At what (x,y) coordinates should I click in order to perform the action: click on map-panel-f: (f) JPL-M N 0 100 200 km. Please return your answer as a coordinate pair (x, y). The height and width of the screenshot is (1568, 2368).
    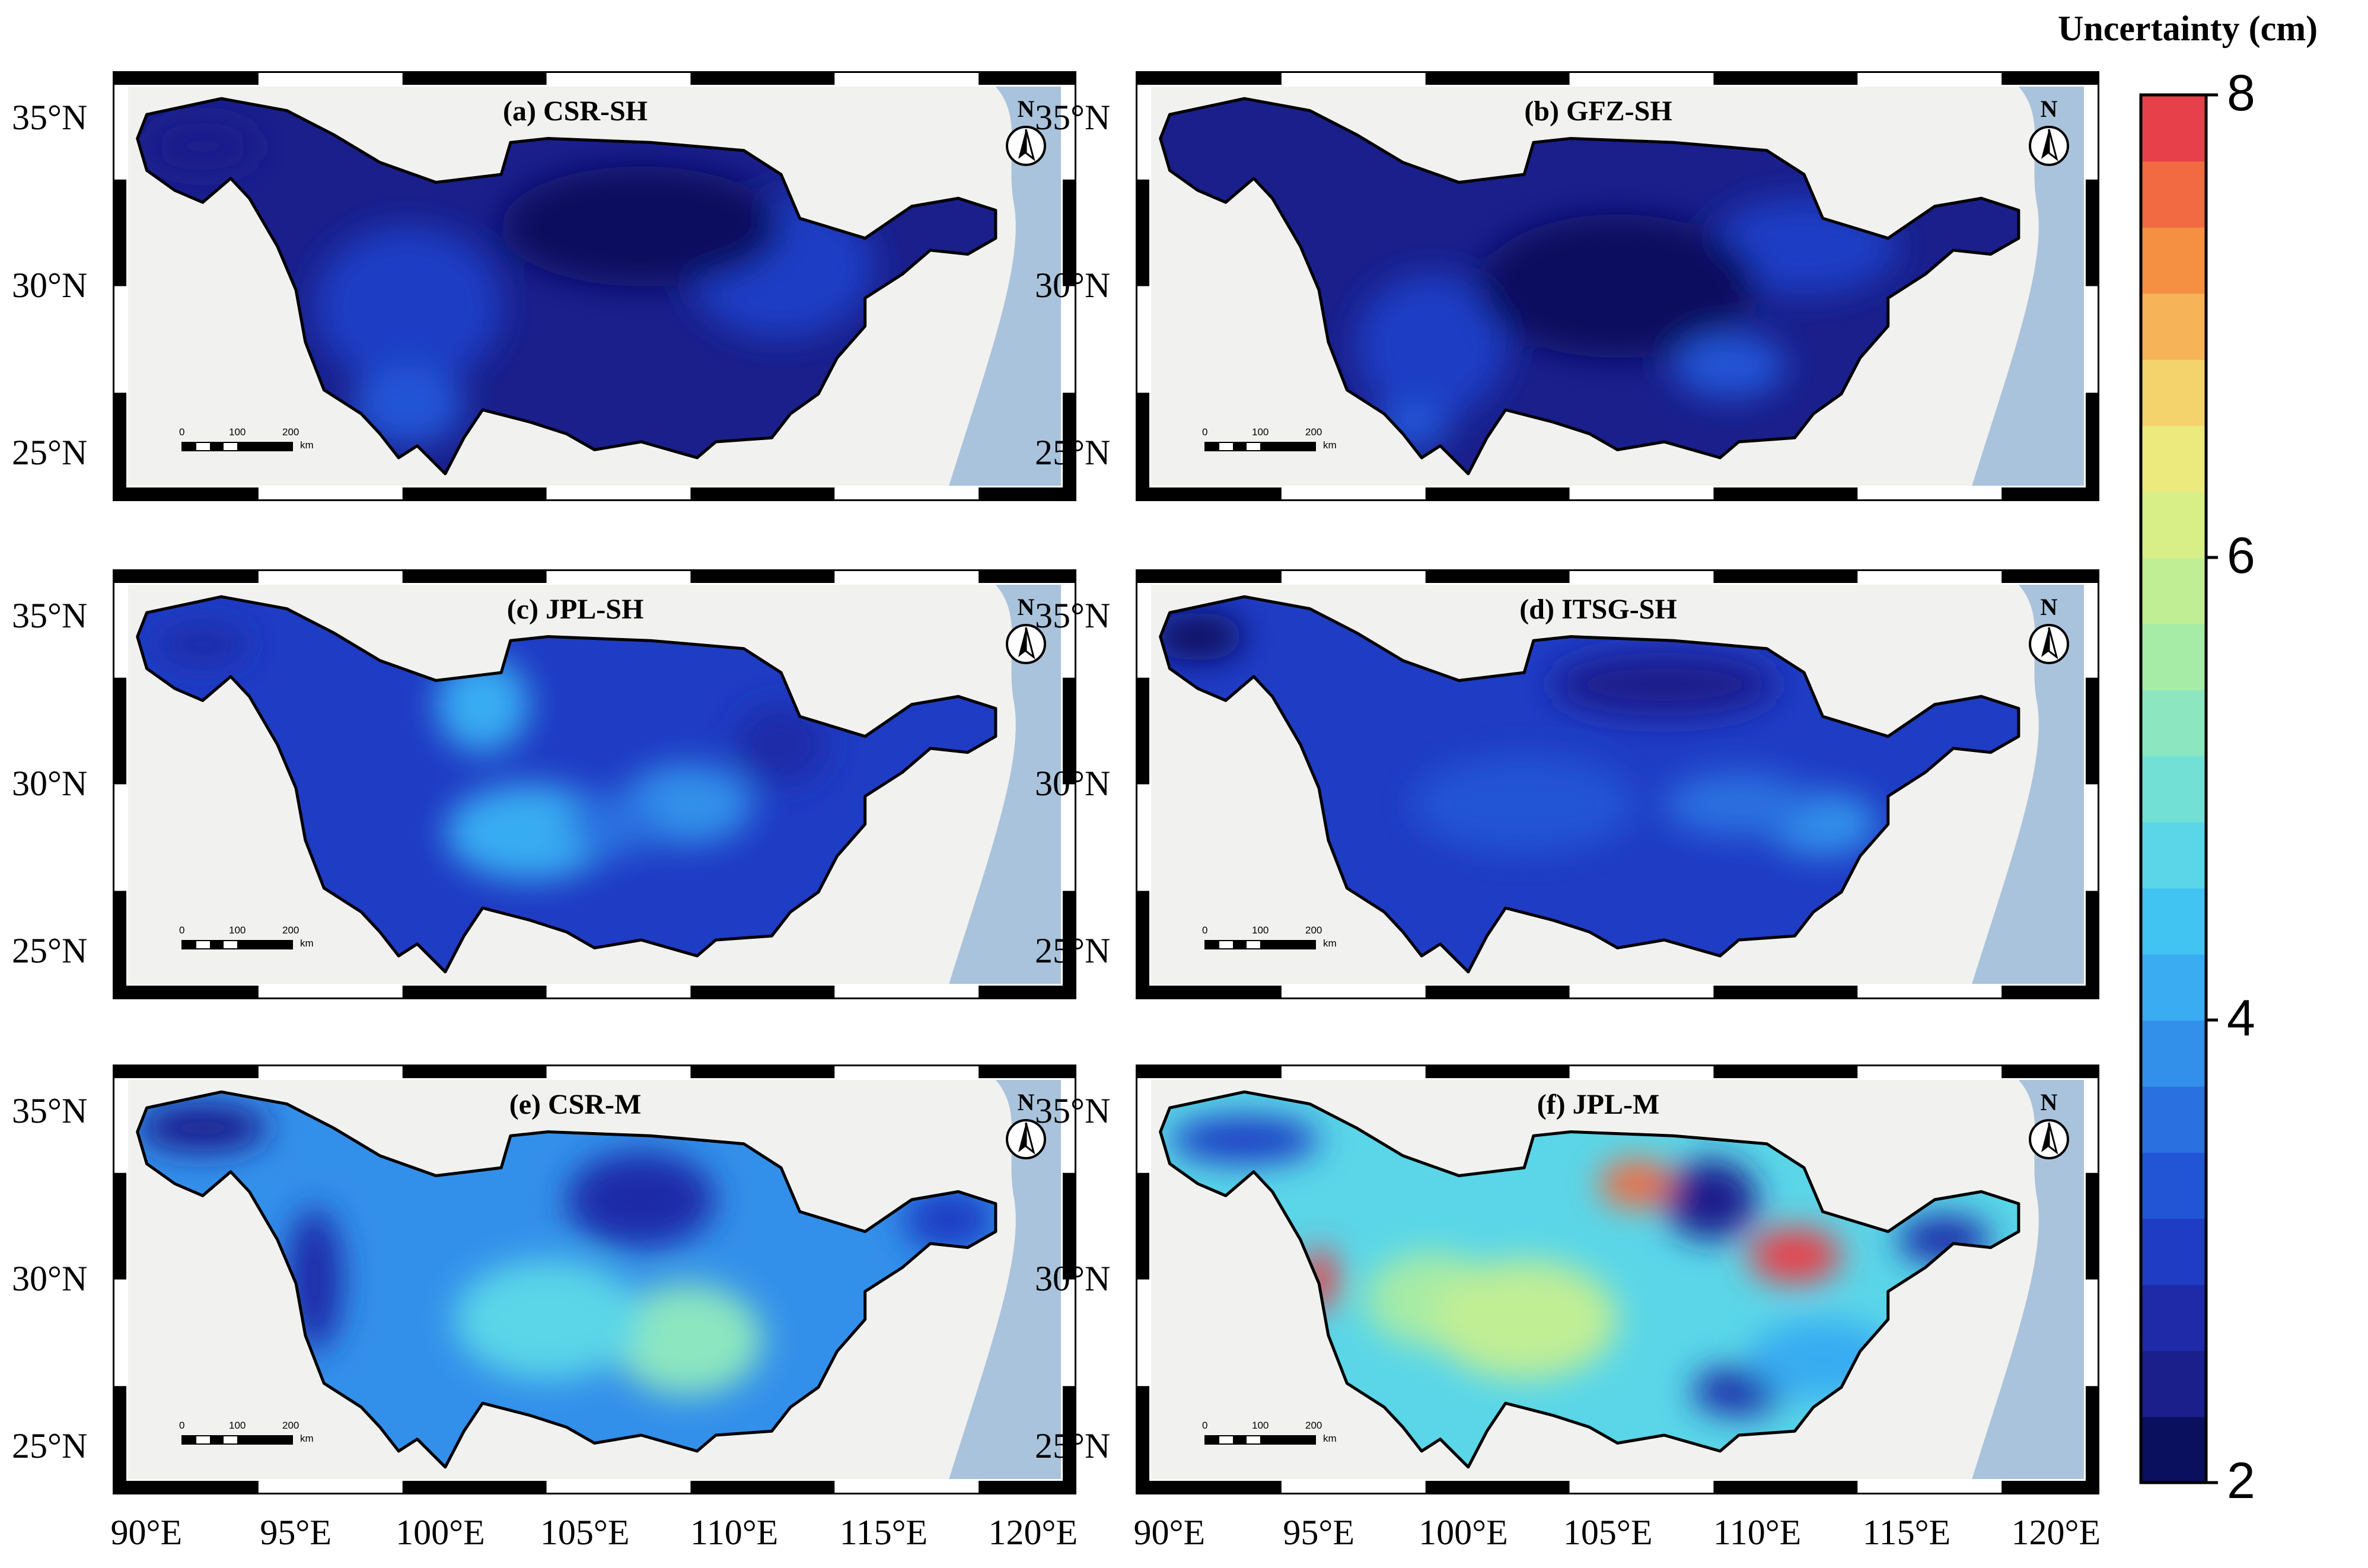
    Looking at the image, I should click on (1618, 1279).